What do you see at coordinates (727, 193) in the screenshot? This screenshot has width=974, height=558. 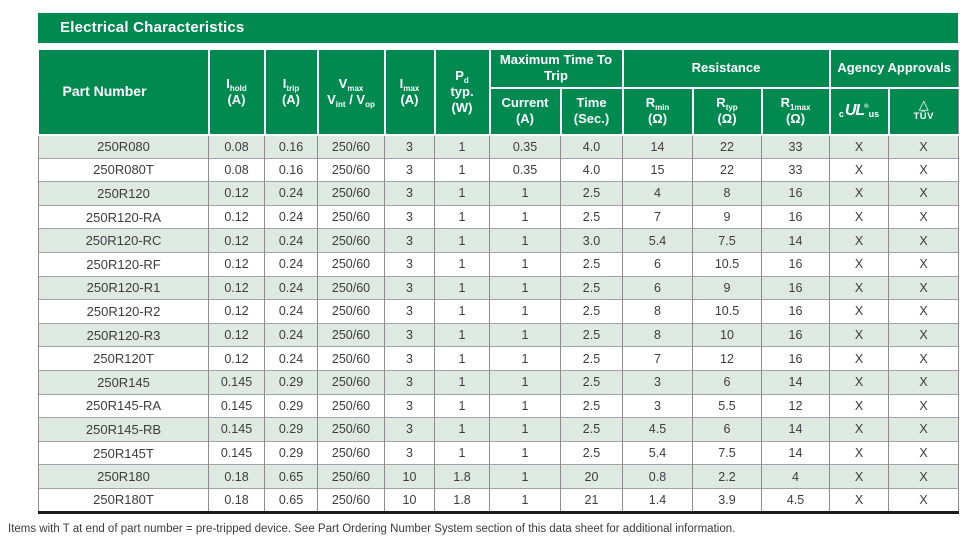 I see `cell-r-typ: 8` at bounding box center [727, 193].